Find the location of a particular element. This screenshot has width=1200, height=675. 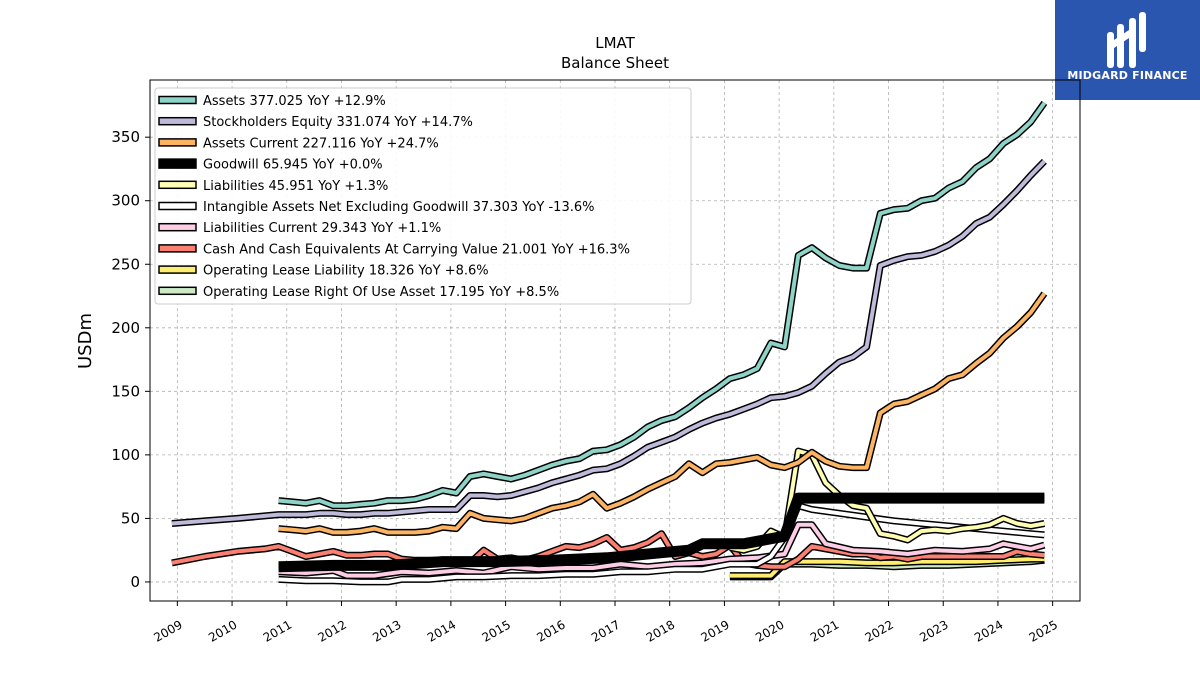

x-tick-label: 2020 is located at coordinates (769, 630).